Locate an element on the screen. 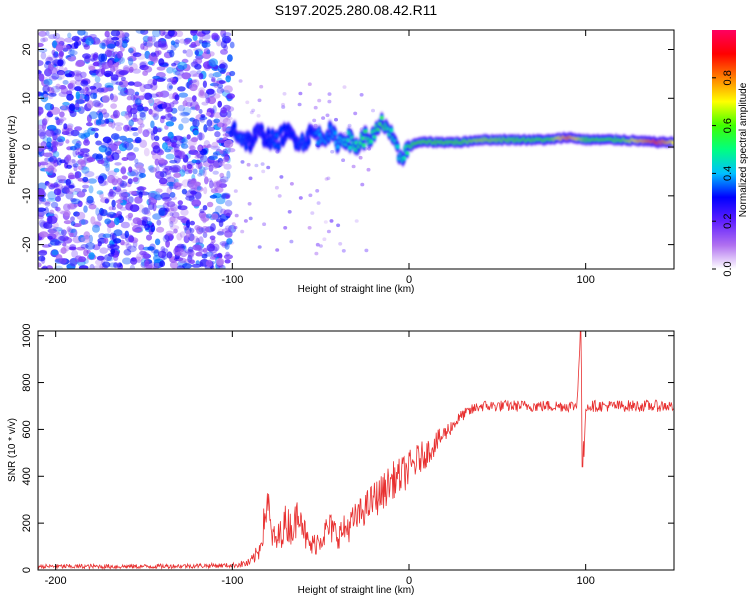 This screenshot has width=750, height=600. x-tick-label: -100 is located at coordinates (232, 581).